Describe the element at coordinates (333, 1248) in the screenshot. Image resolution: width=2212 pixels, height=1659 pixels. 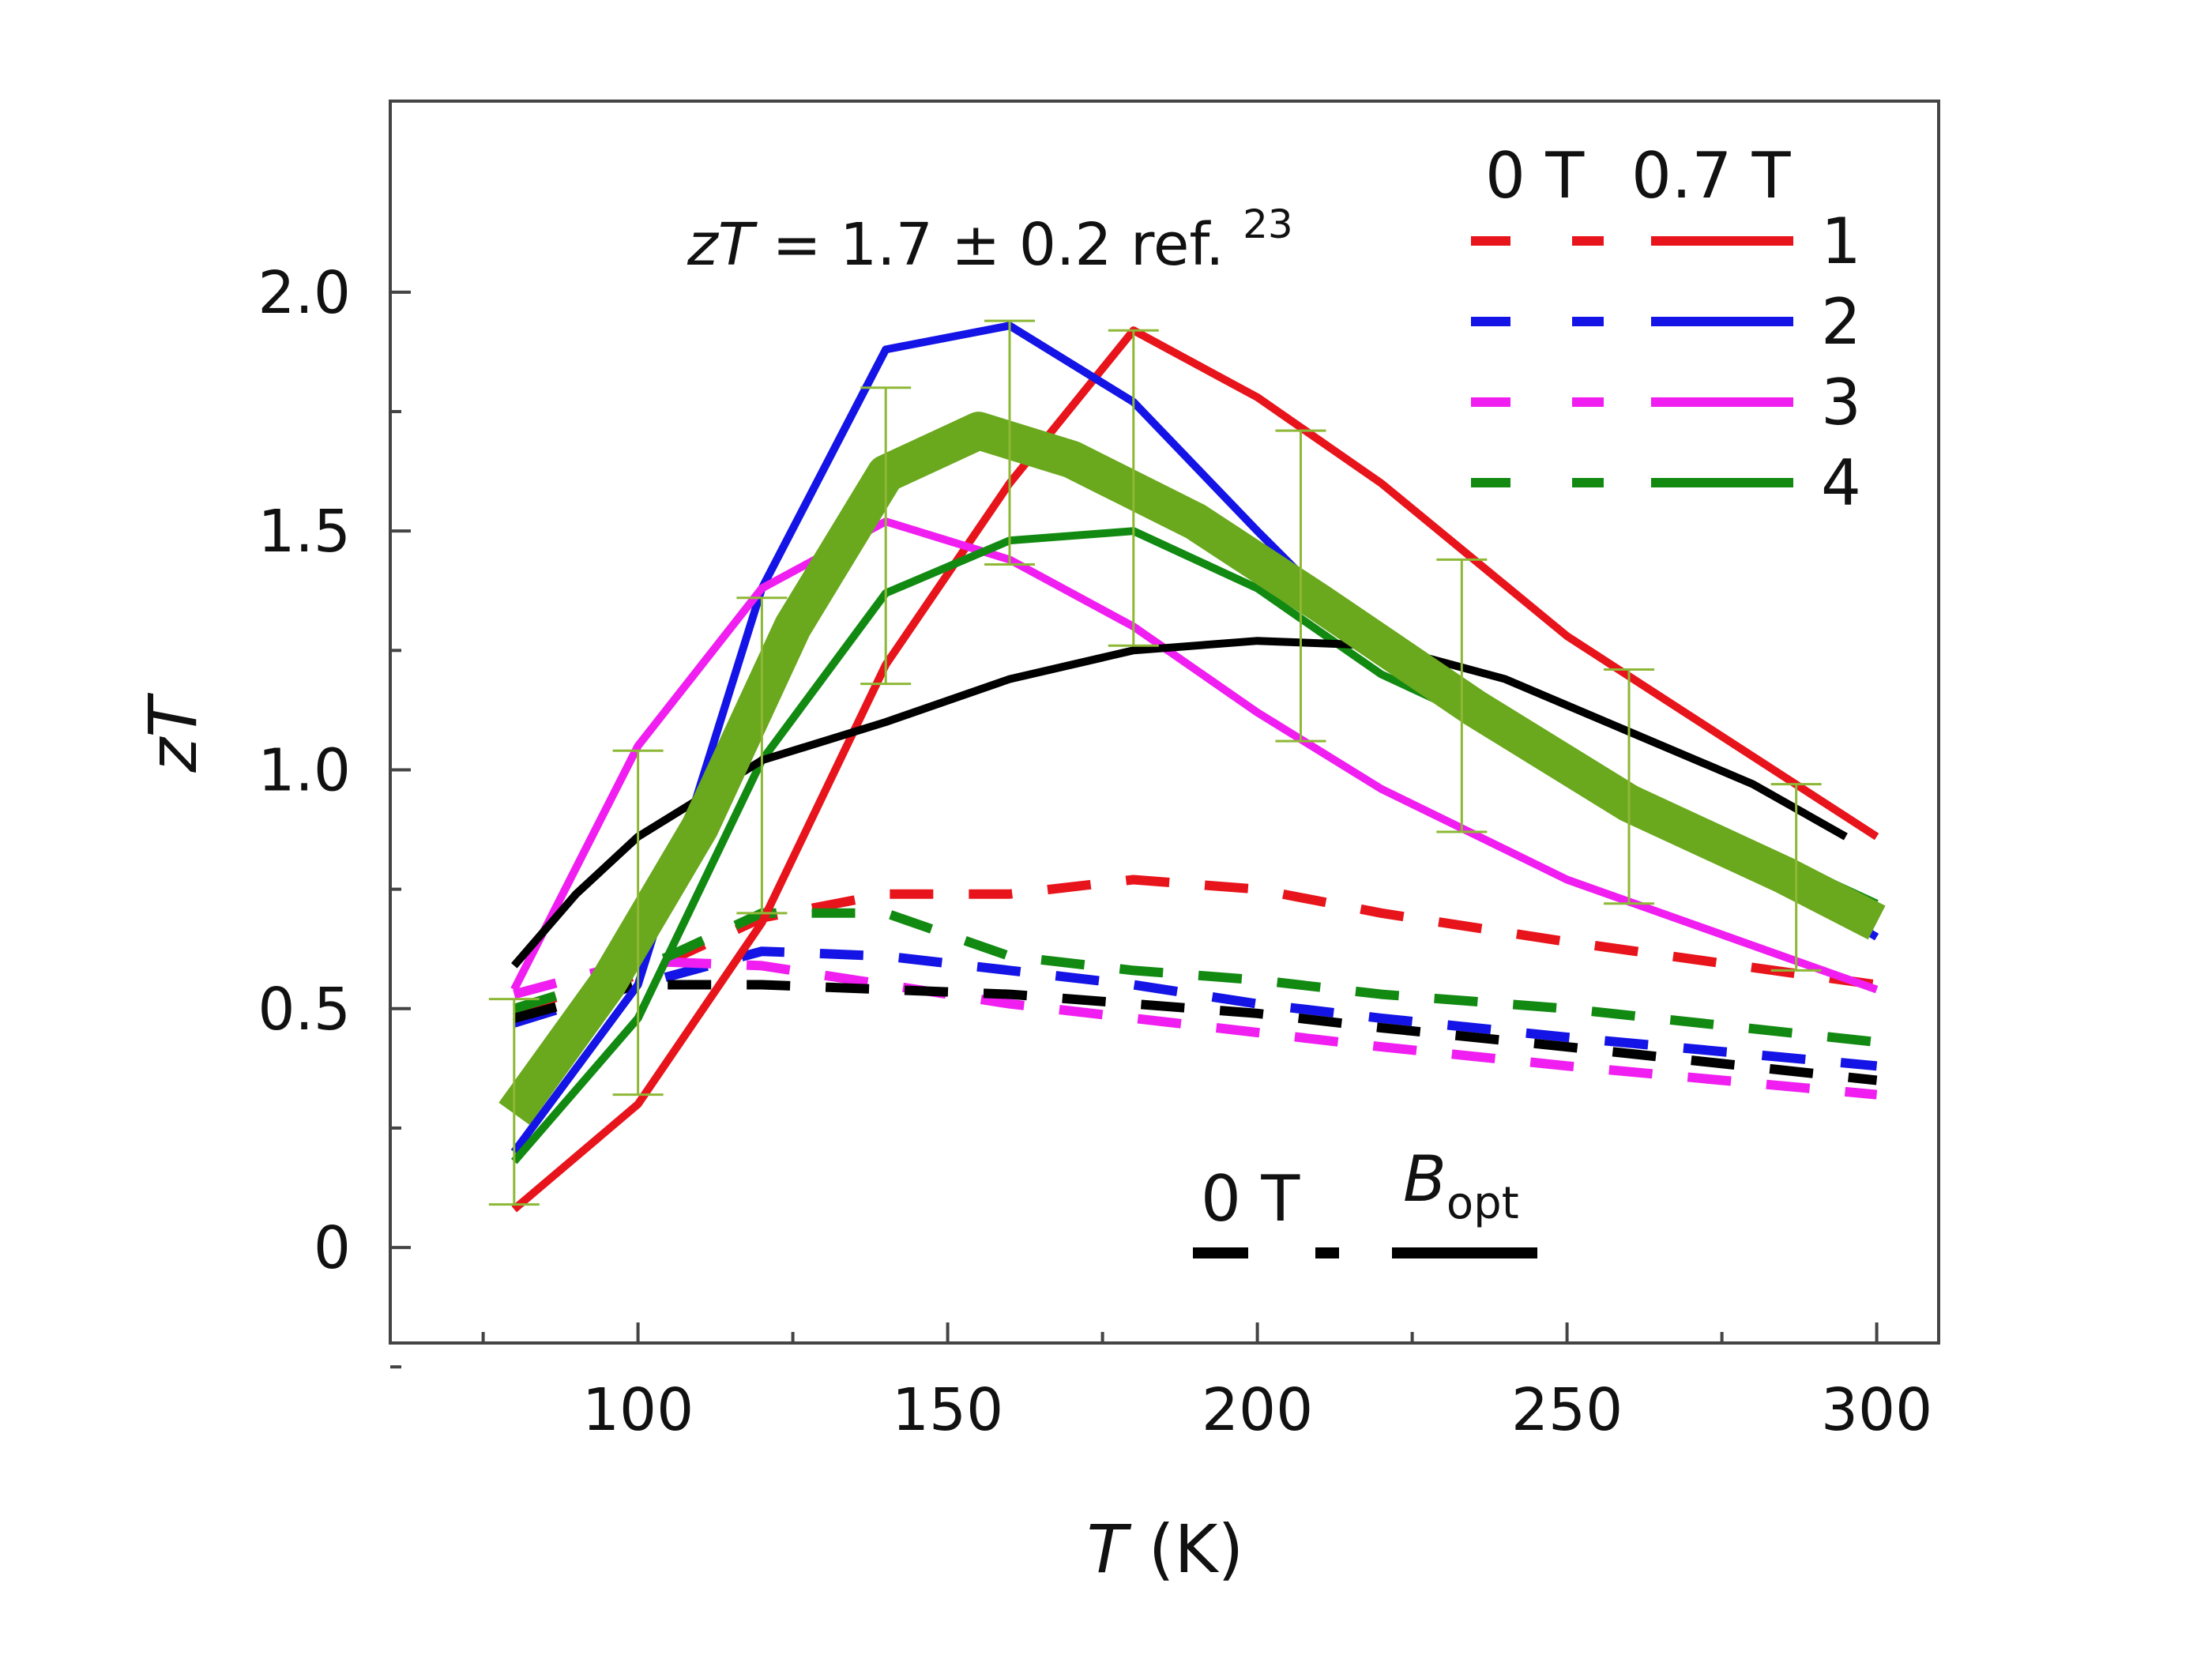
I see `y-tick-label: 0` at that location.